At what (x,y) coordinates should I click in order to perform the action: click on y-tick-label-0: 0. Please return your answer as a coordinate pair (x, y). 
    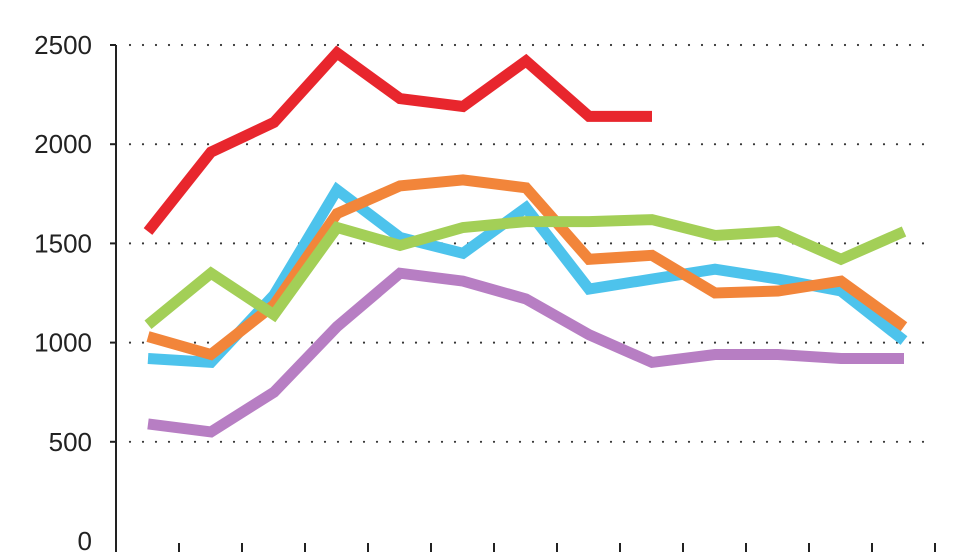
    Looking at the image, I should click on (85, 539).